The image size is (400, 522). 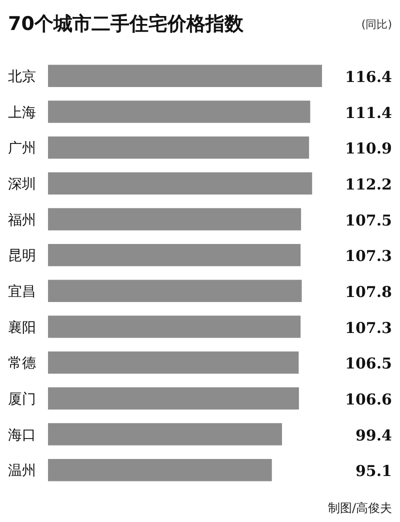 I want to click on y-tick-label: 昆明, so click(x=22, y=256).